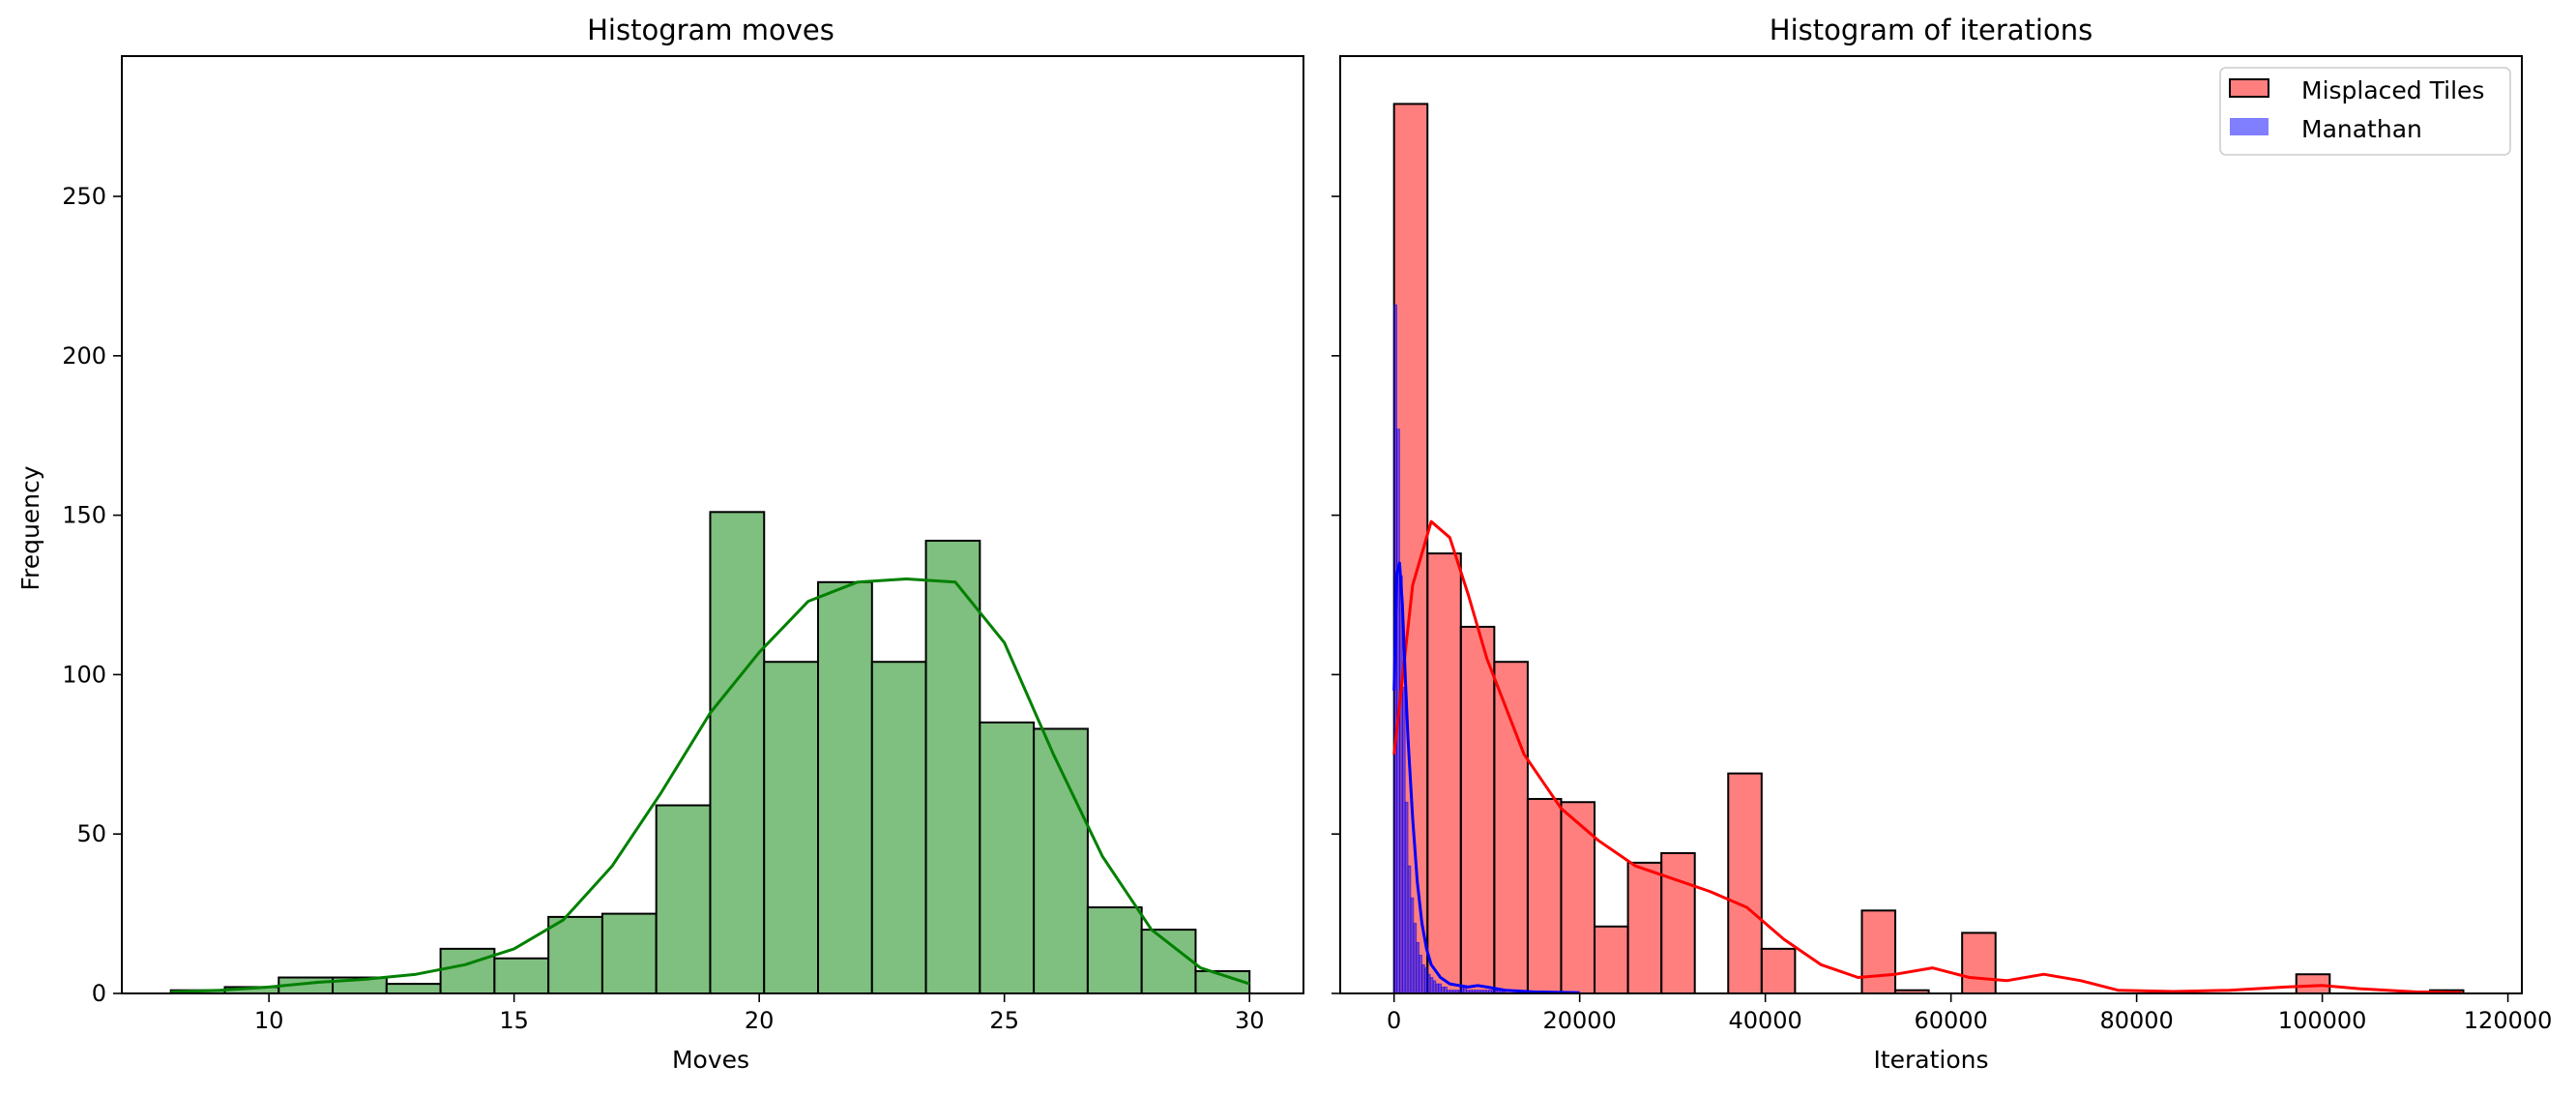 The width and height of the screenshot is (2576, 1095). I want to click on iterations-x-tick-label: 0, so click(1394, 1020).